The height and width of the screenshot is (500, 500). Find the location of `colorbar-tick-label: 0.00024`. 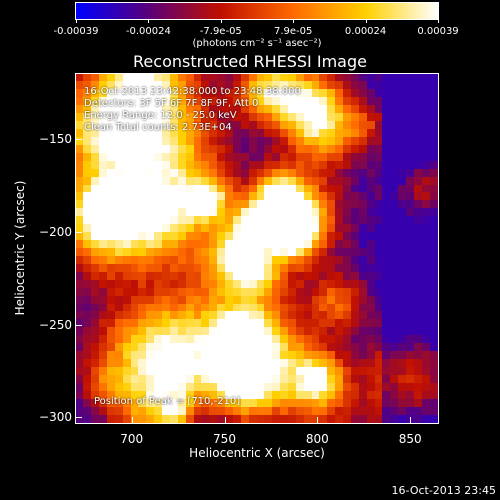

colorbar-tick-label: 0.00024 is located at coordinates (365, 31).